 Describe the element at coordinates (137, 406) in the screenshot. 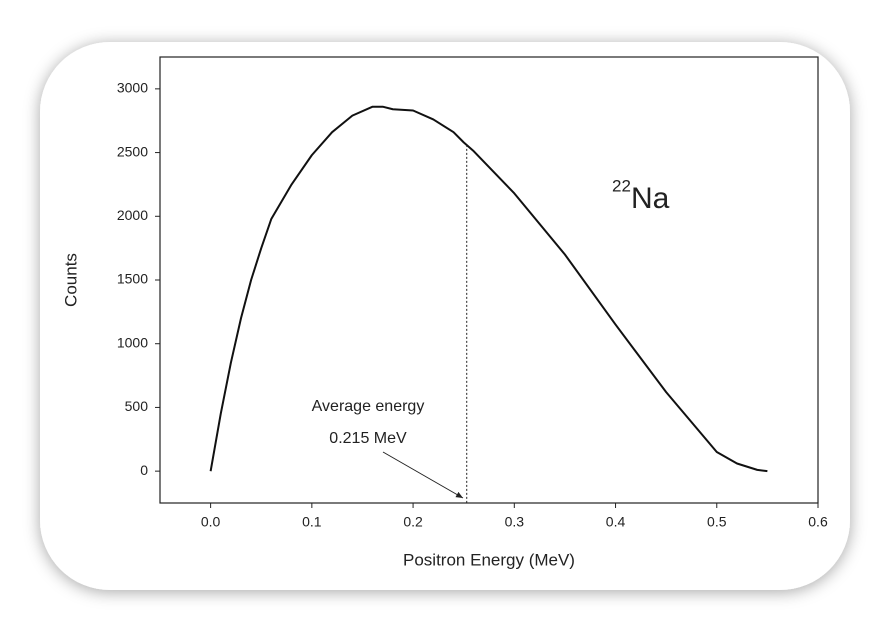

I see `y-tick-label: 500` at that location.